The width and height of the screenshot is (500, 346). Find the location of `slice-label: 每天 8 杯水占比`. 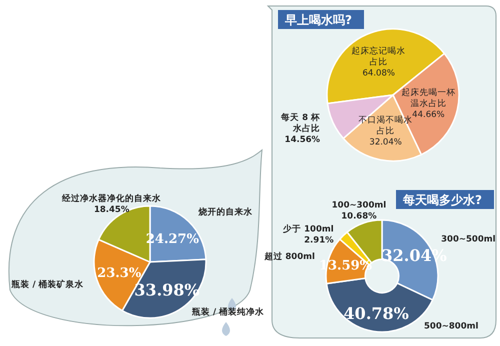

slice-label: 每天 8 杯水占比 is located at coordinates (301, 123).